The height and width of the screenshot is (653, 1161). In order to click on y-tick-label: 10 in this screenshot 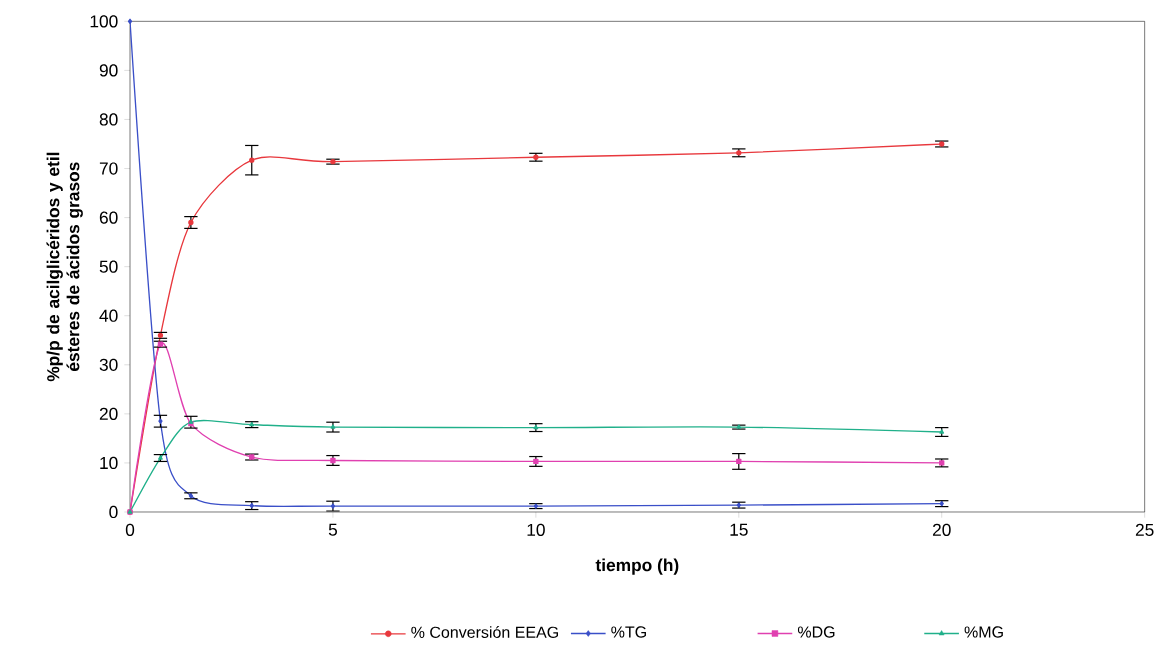, I will do `click(109, 463)`.